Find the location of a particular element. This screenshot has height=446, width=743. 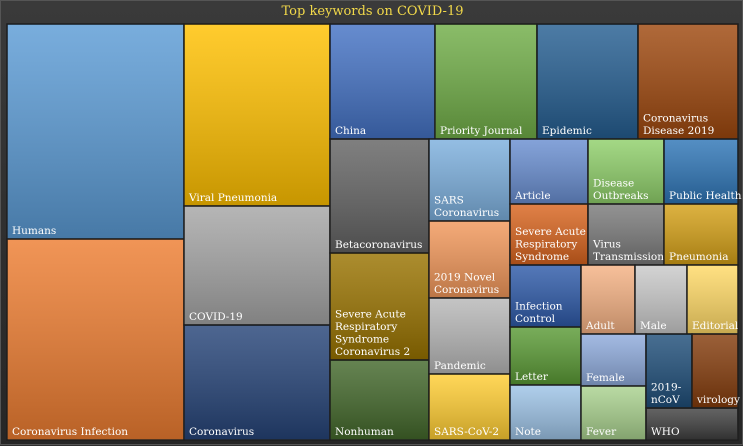

tile-label: SARS Coronavirus is located at coordinates (466, 207).